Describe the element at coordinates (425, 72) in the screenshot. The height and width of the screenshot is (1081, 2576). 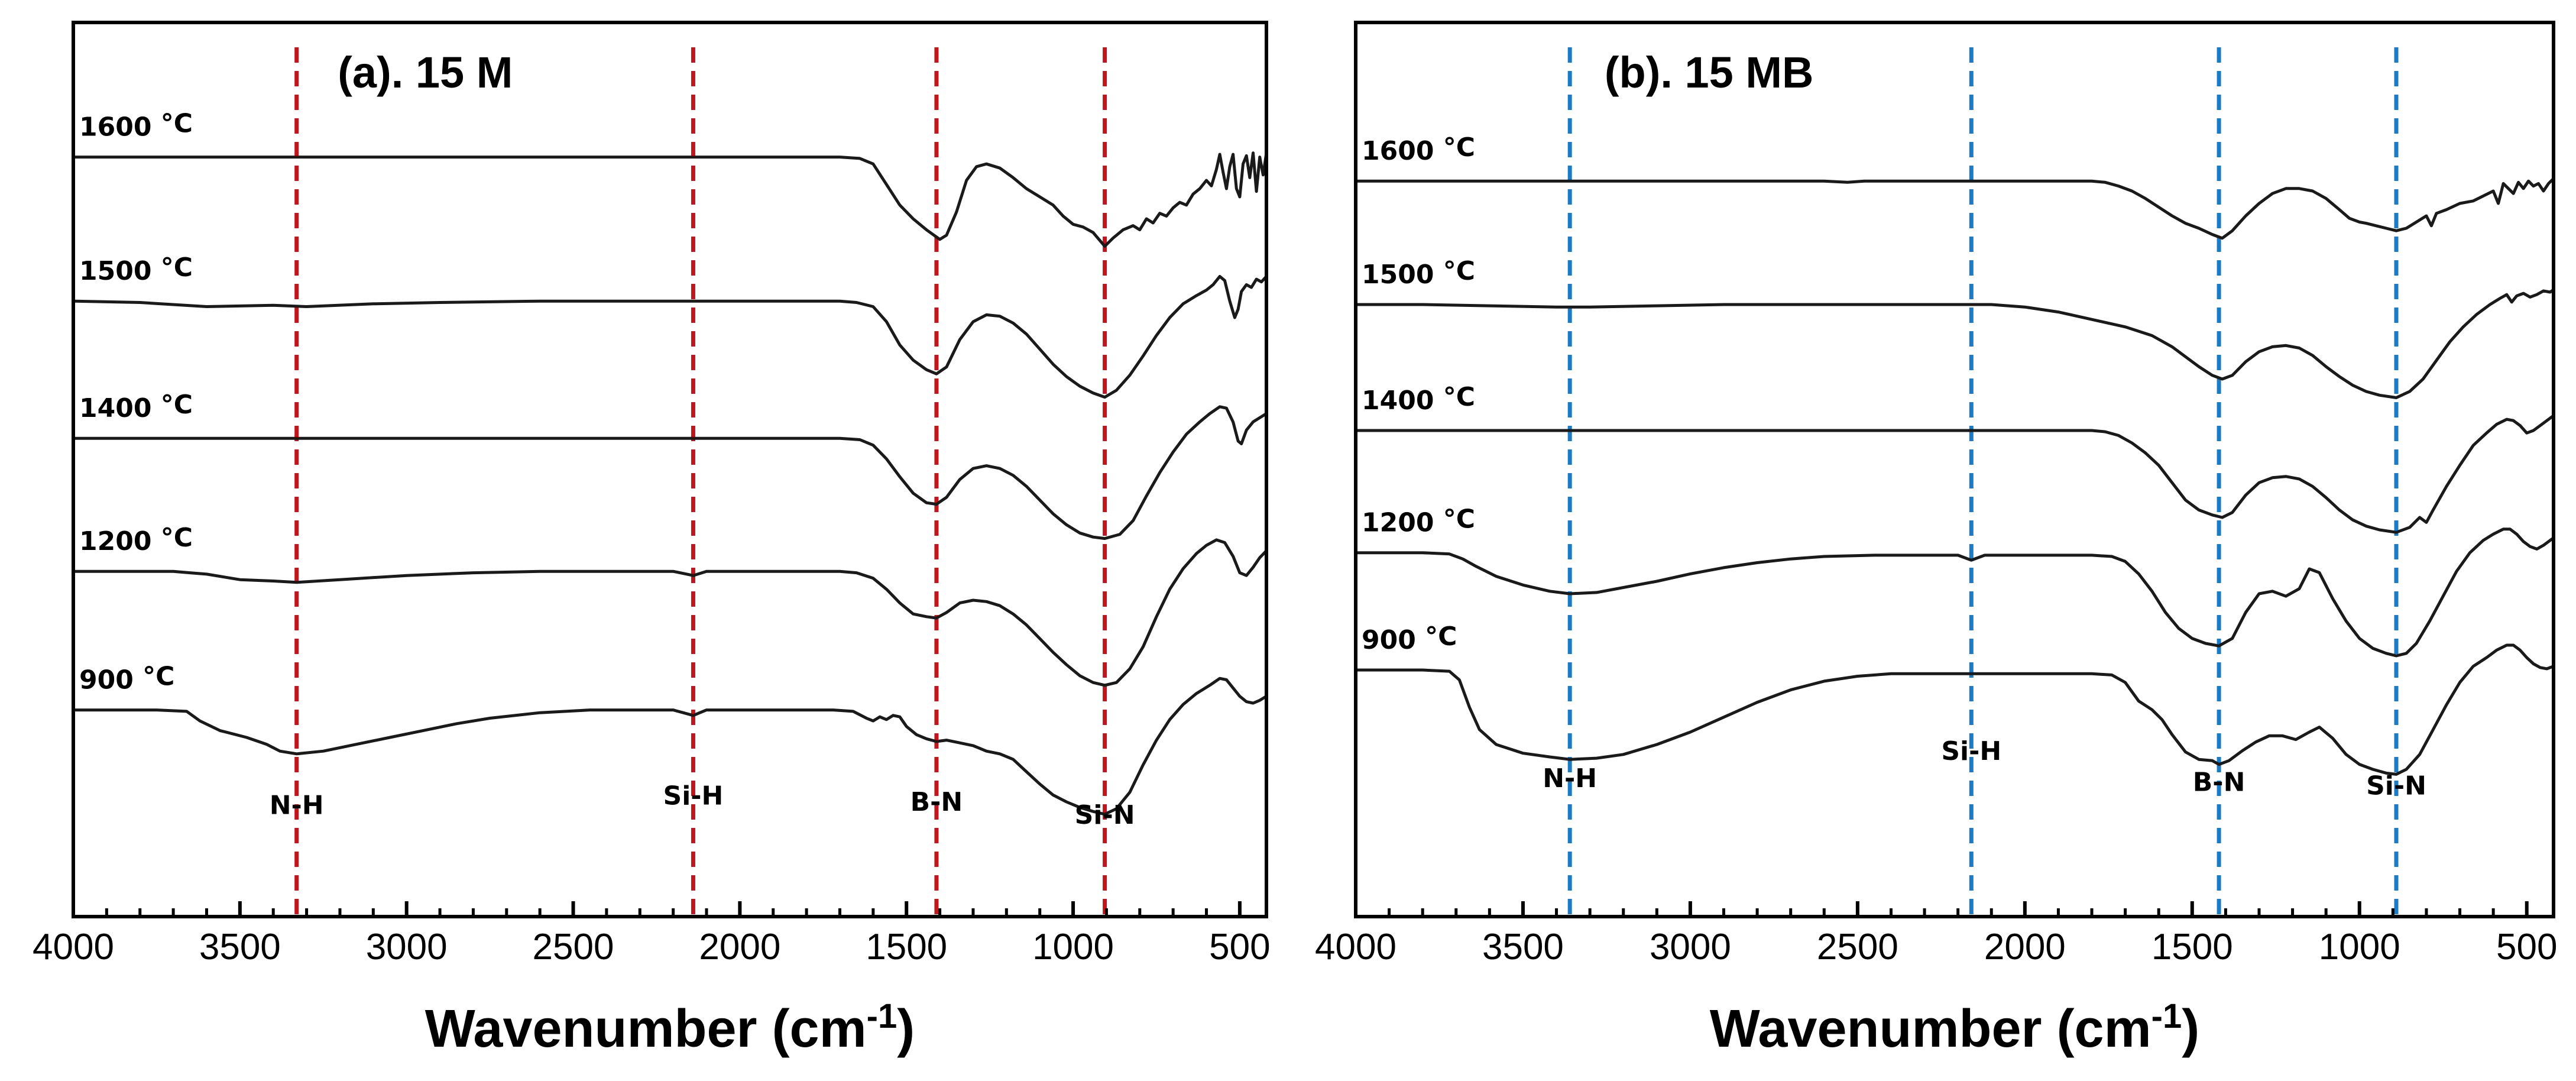
I see `panel-a-panel-title: (a). 15 M` at that location.